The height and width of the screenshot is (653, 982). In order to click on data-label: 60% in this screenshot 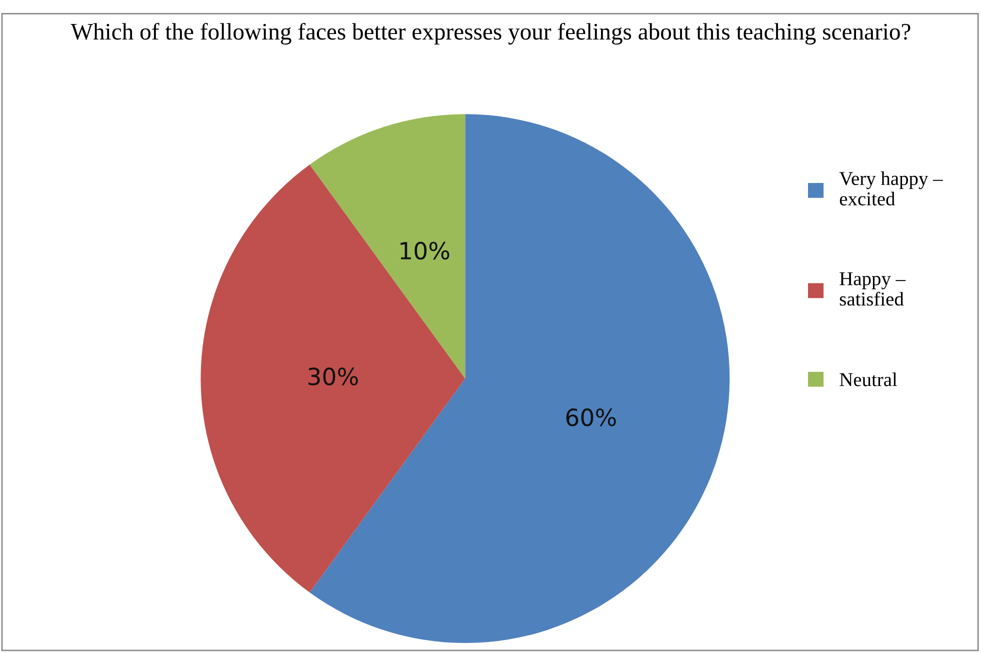, I will do `click(591, 417)`.